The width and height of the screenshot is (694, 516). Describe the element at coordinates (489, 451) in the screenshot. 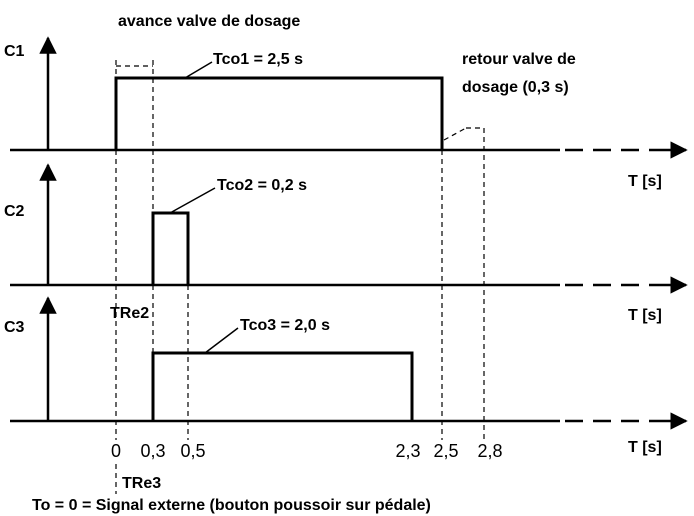

I see `tick-label: 2,8` at that location.